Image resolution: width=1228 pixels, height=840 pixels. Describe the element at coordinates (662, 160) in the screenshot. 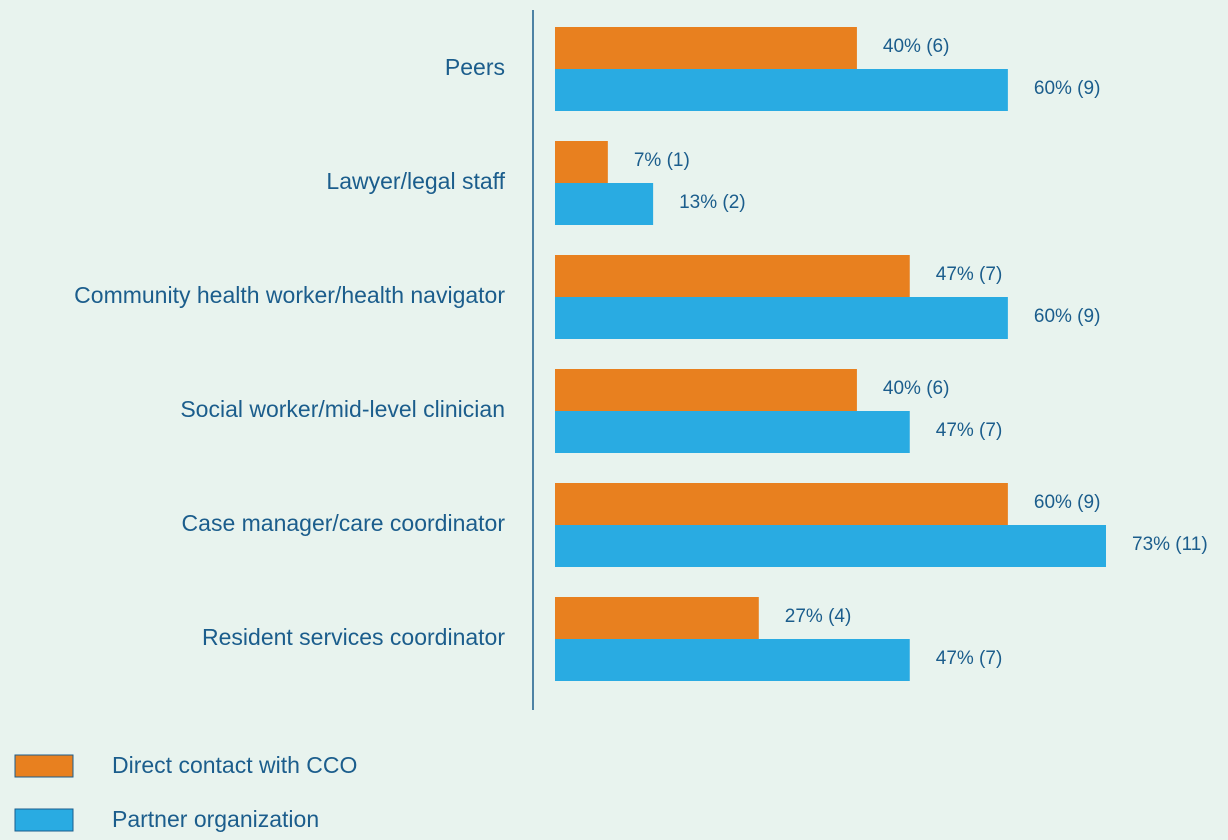

I see `value-label: 7% (1)` at that location.